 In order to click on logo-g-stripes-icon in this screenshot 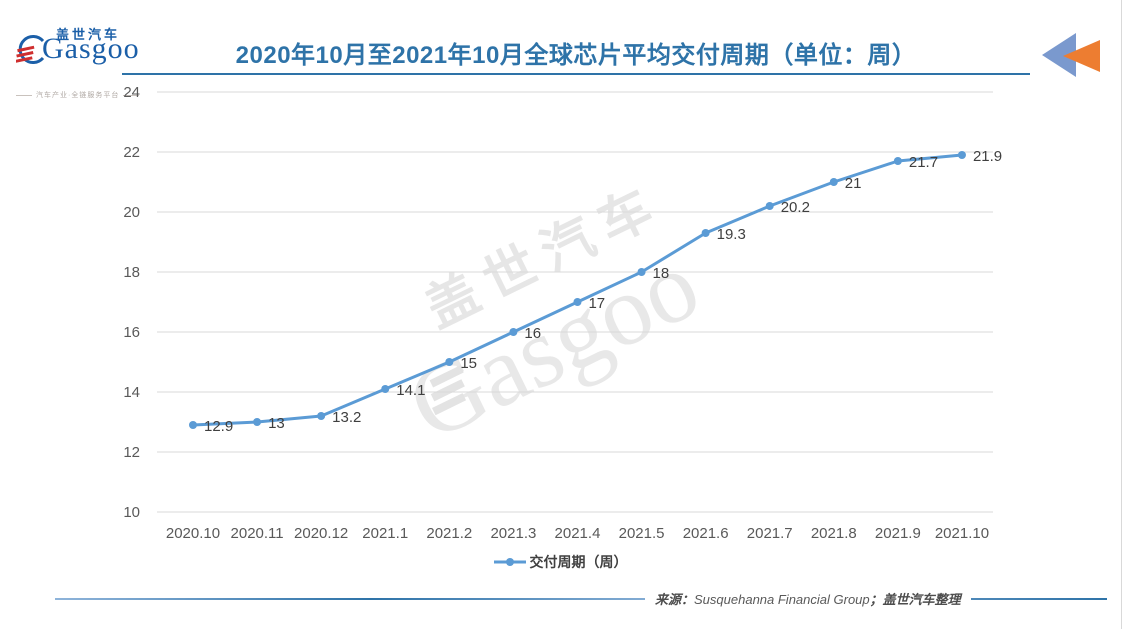, I will do `click(30, 49)`.